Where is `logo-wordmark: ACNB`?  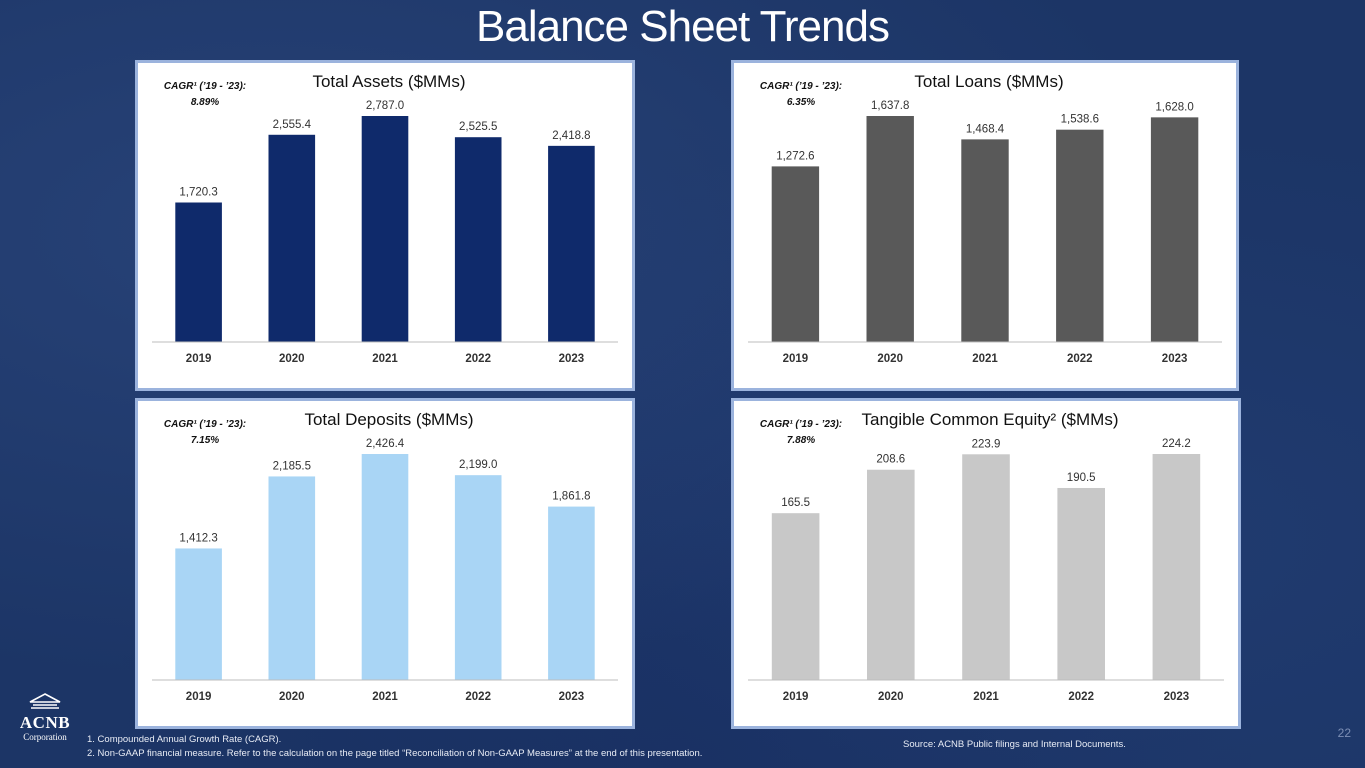
logo-wordmark: ACNB is located at coordinates (45, 722).